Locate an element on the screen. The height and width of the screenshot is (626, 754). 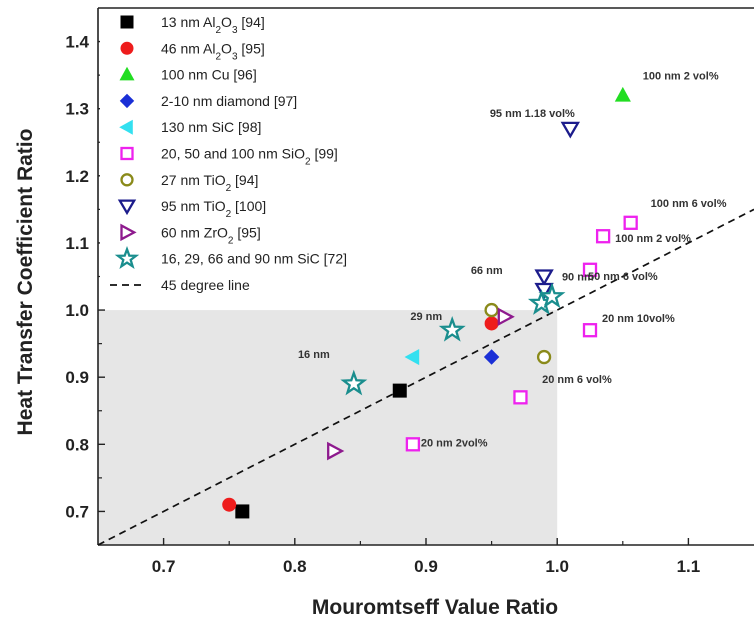
legend-label: 2-10 nm diamond [97] is located at coordinates (229, 101).